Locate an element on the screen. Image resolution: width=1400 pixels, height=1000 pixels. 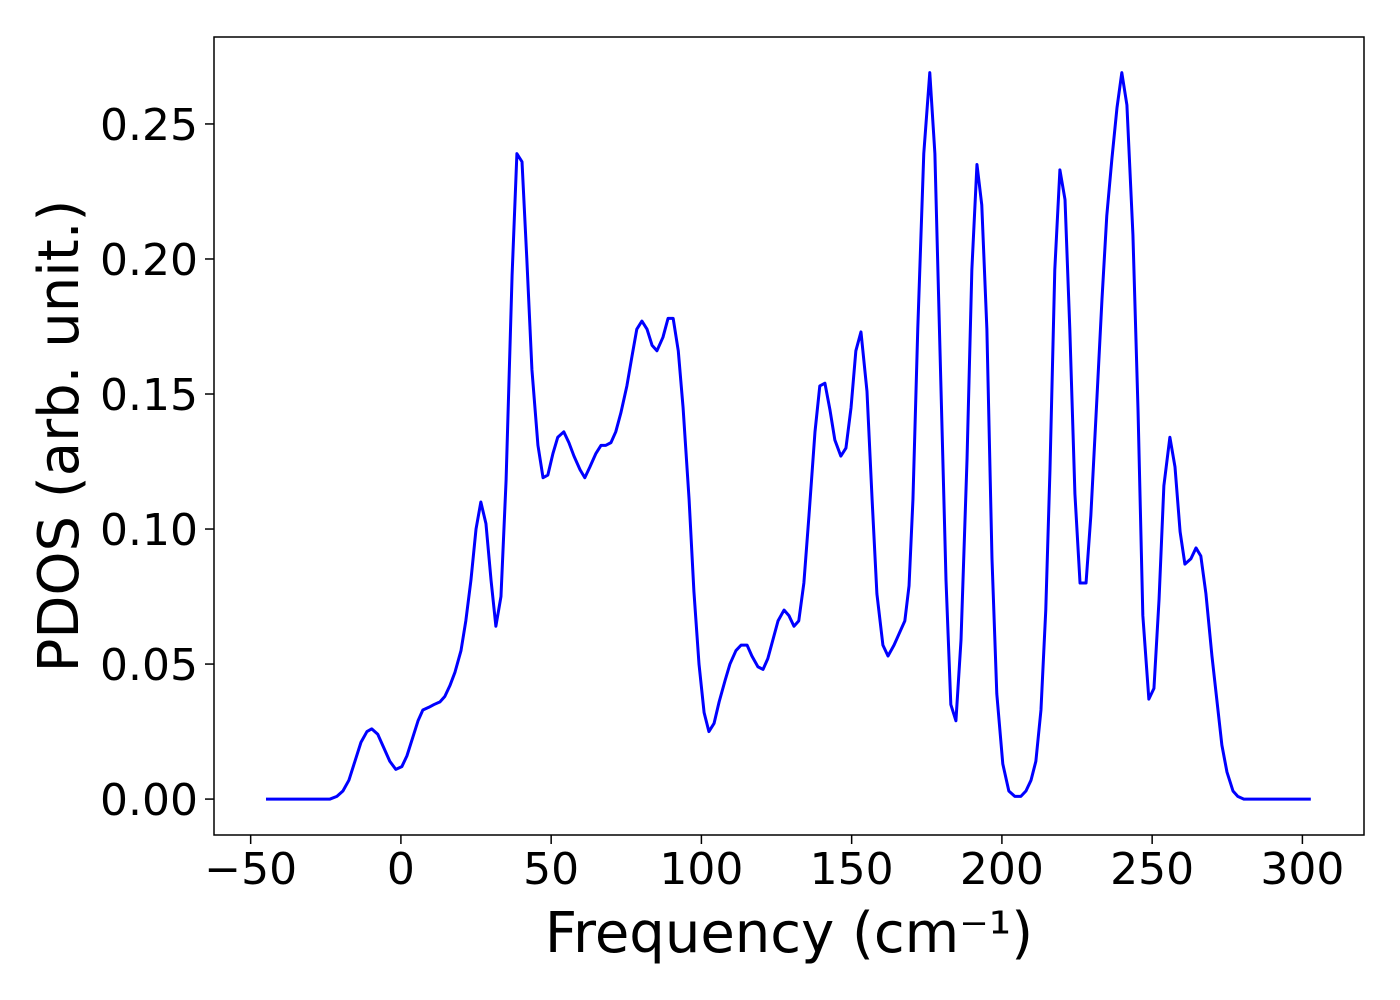
x-tick-label: 250 is located at coordinates (1152, 869).